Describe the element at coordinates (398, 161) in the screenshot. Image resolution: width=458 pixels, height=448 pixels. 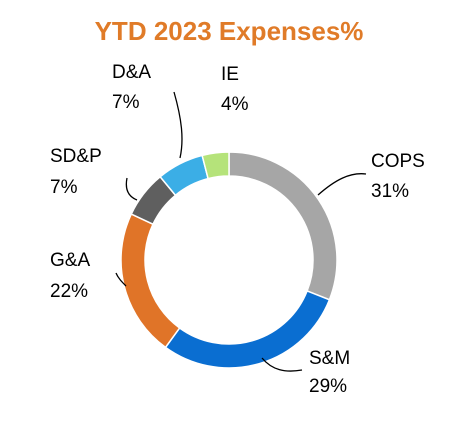
I see `label-name-cops: COPS` at that location.